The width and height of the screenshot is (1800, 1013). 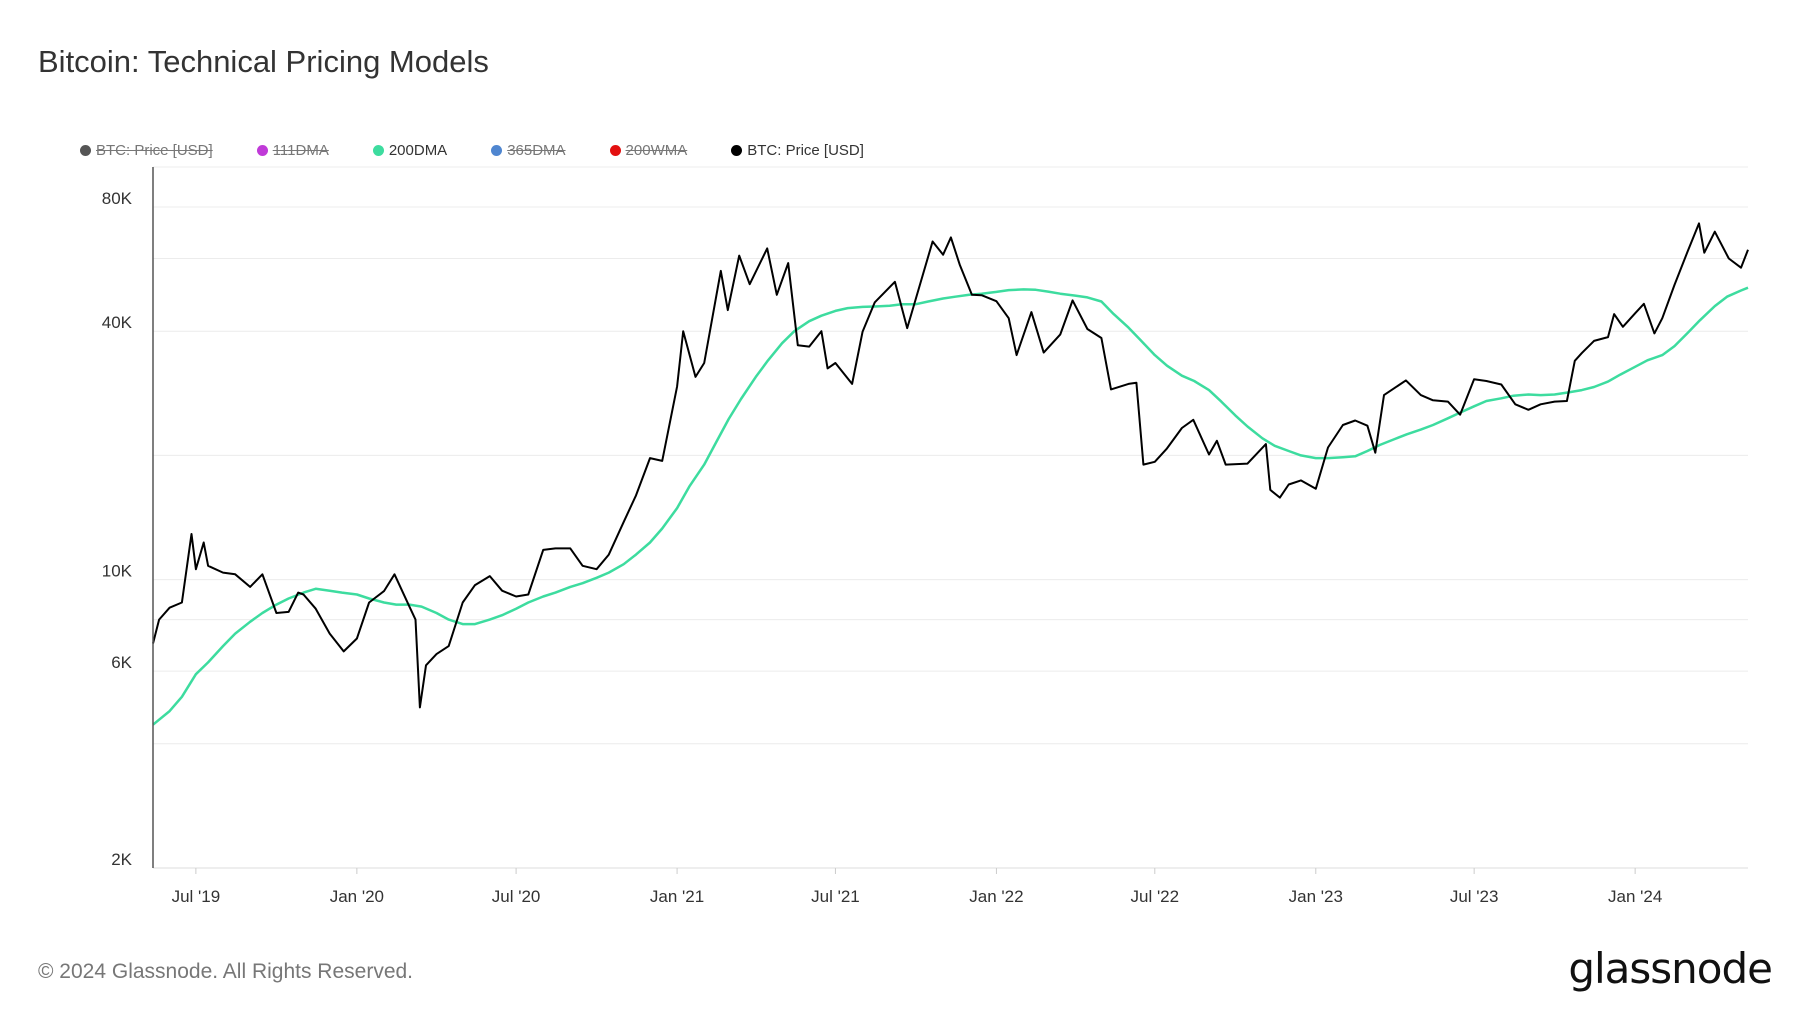 What do you see at coordinates (1635, 896) in the screenshot?
I see `x-tick-label: Jan '24` at bounding box center [1635, 896].